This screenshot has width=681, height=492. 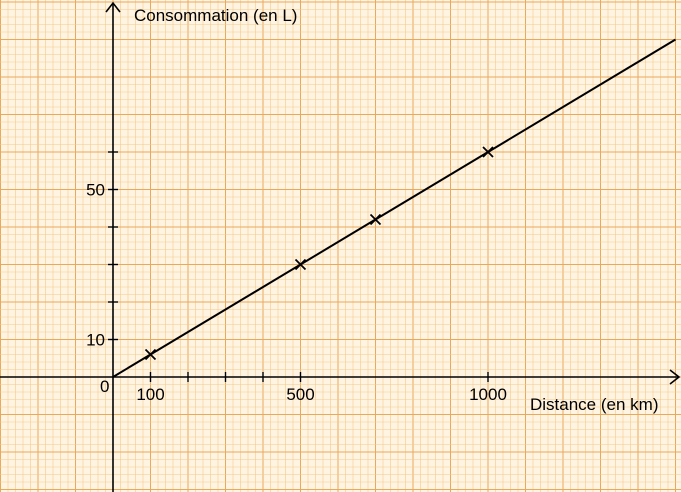 What do you see at coordinates (95, 190) in the screenshot?
I see `y-tick-label: 50` at bounding box center [95, 190].